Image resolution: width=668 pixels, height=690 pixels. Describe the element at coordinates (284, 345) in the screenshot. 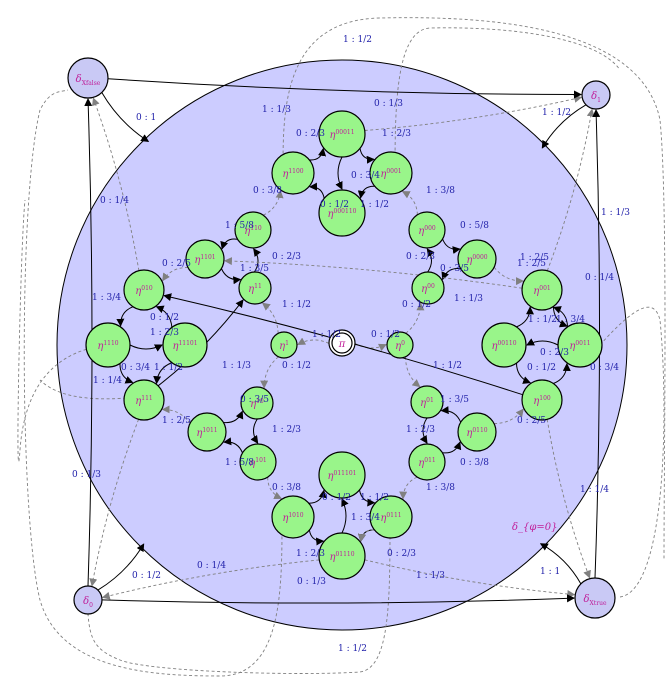

I see `node-e1: η1` at that location.